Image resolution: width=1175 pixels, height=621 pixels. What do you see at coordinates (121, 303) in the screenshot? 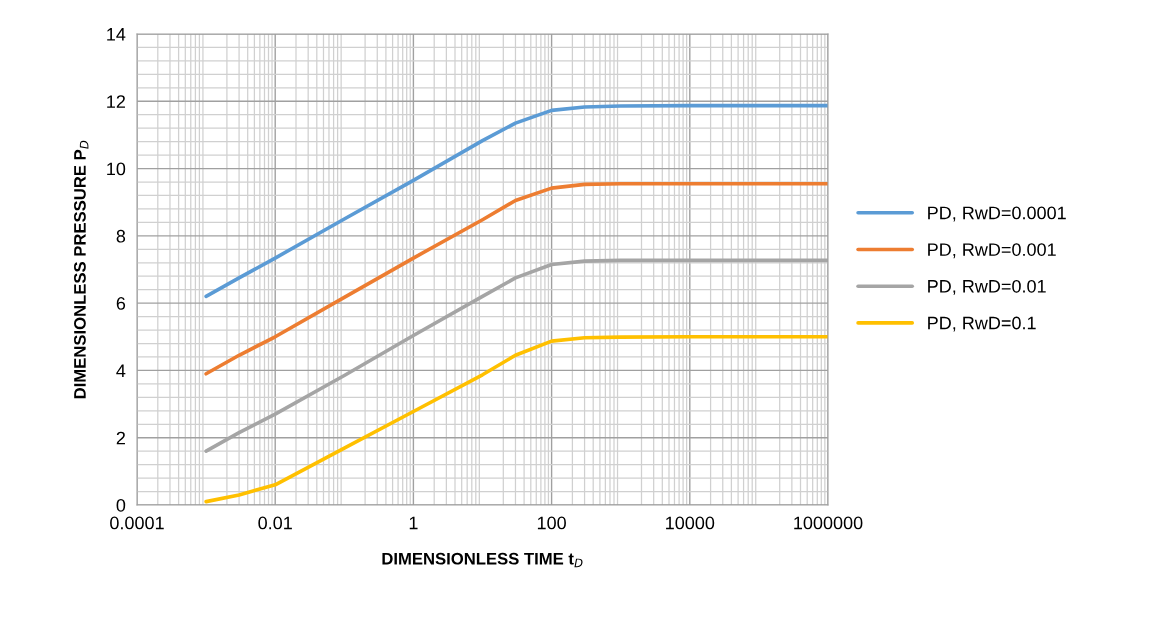
I see `y-tick-label: 6` at bounding box center [121, 303].